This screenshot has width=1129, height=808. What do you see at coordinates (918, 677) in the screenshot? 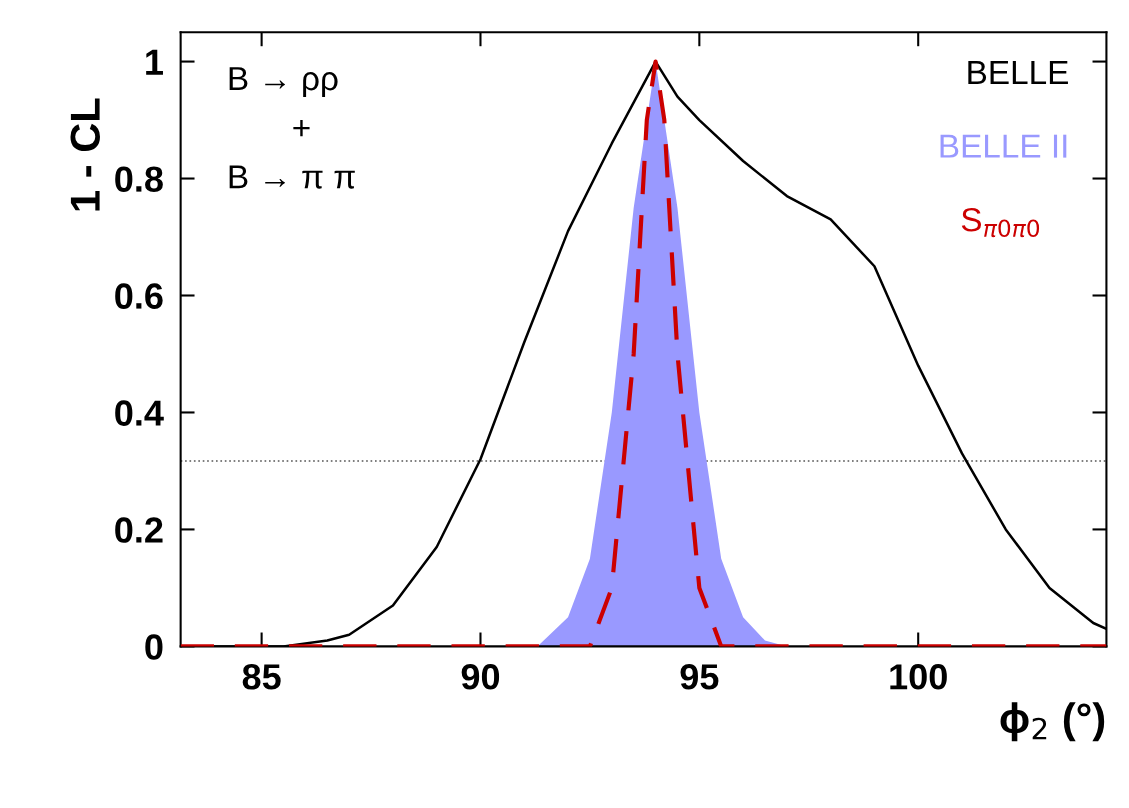
I see `x-tick-label: 100` at bounding box center [918, 677].